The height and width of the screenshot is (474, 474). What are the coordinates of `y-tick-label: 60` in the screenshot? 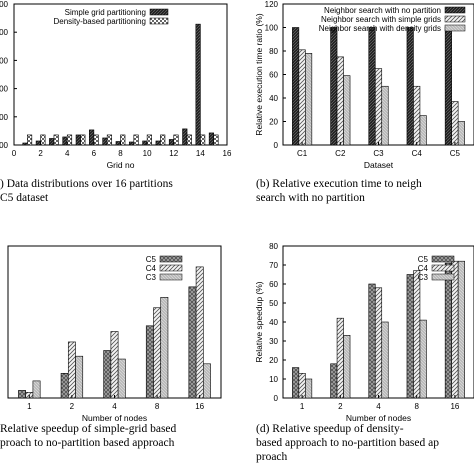 It's located at (273, 75).